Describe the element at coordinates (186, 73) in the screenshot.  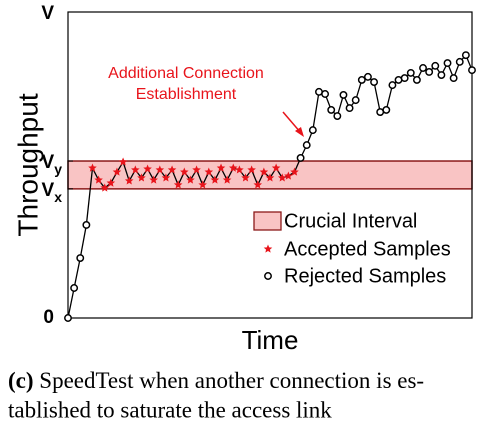
I see `annotation: Additional Connection` at that location.